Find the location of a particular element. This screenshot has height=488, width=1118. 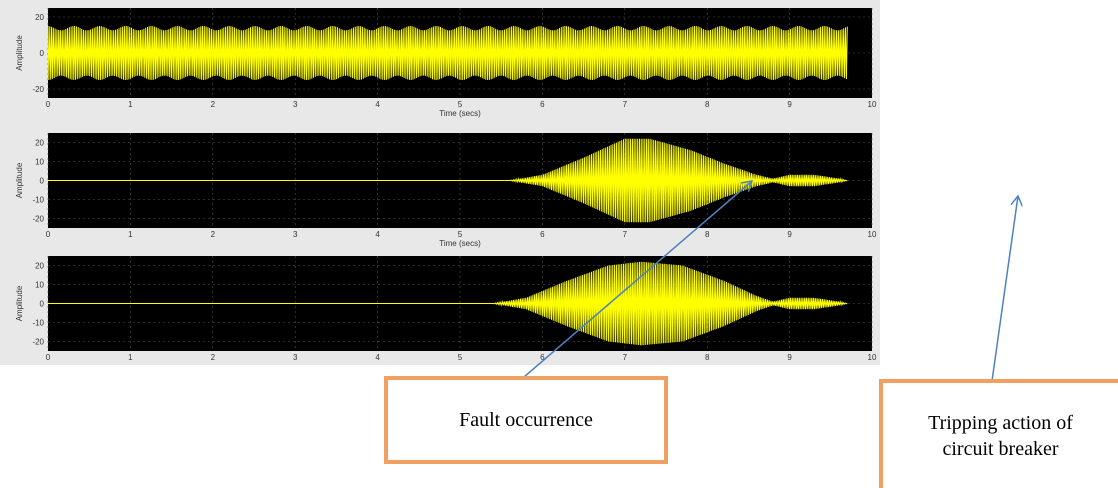

fault-occurrence-label: Fault occurrence is located at coordinates (526, 419).